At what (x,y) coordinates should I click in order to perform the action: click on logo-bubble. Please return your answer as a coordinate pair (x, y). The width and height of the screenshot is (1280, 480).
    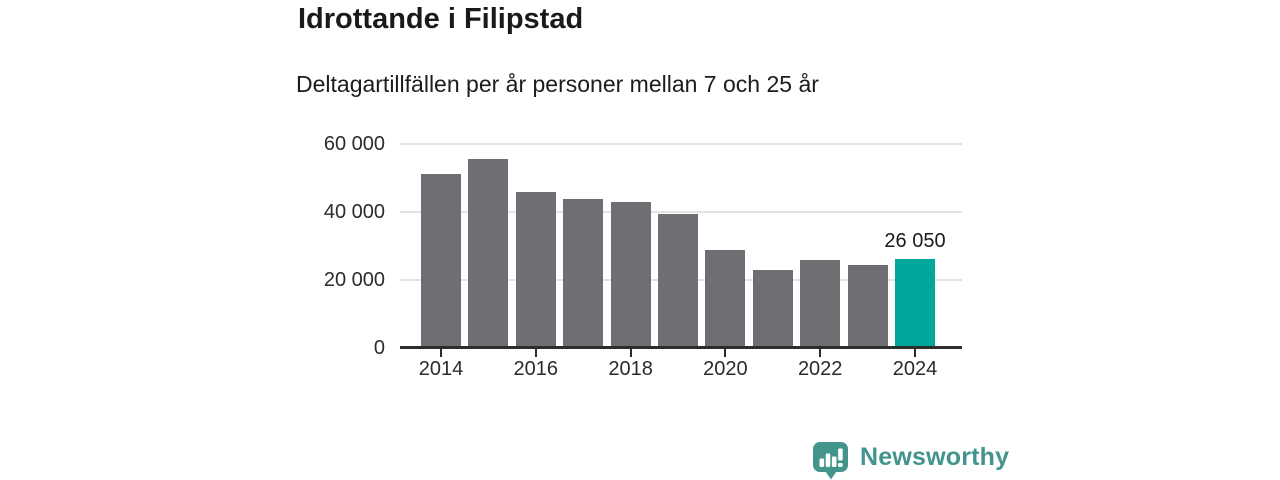
    Looking at the image, I should click on (830, 457).